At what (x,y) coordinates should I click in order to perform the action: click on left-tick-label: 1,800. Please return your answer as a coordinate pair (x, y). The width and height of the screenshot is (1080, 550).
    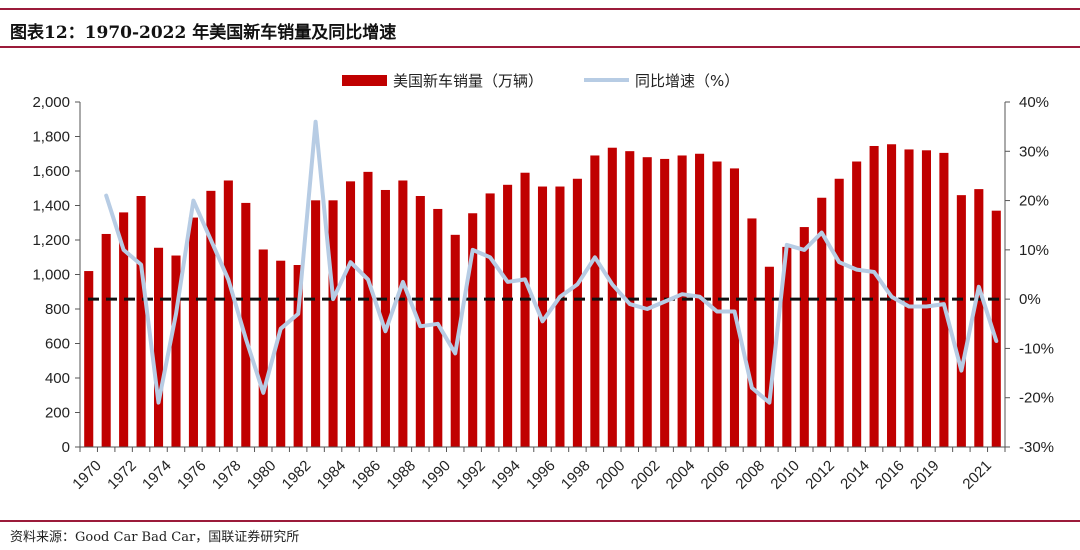
    Looking at the image, I should click on (51, 137).